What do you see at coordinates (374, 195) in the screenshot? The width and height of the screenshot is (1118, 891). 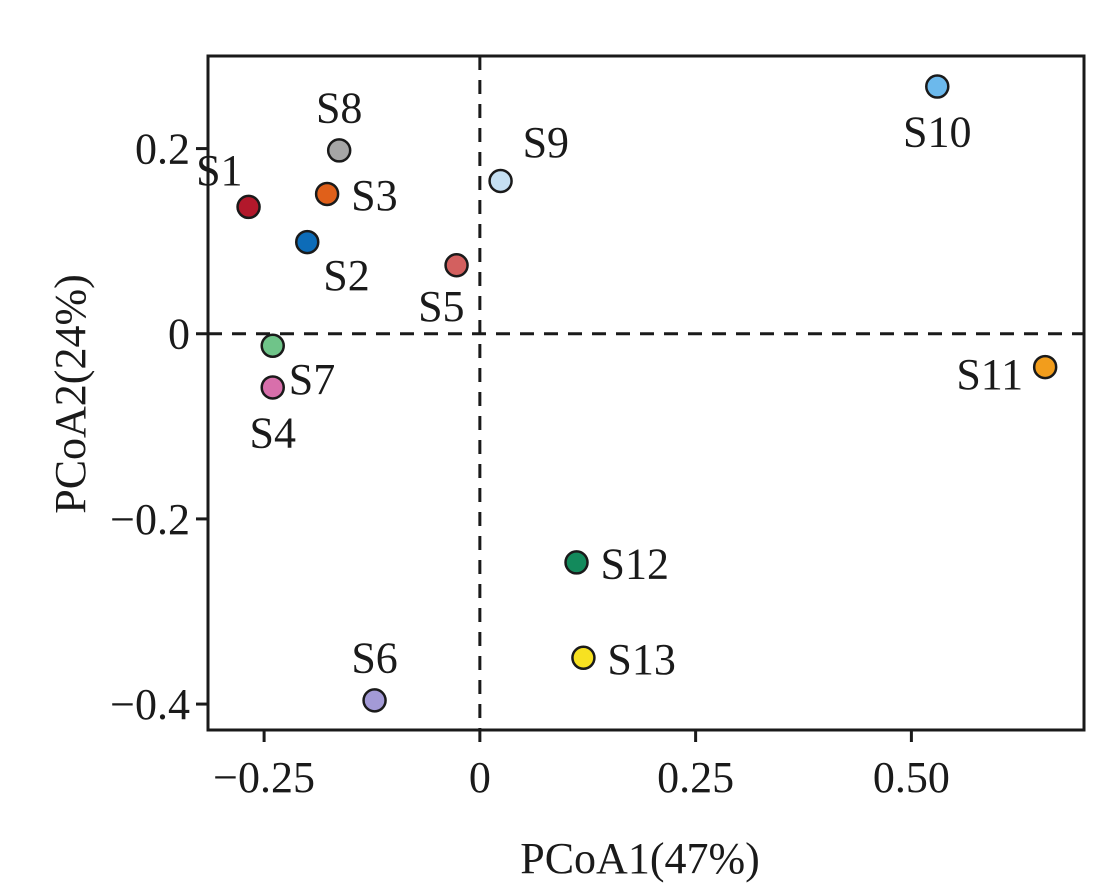 I see `point-label-s3: S3` at bounding box center [374, 195].